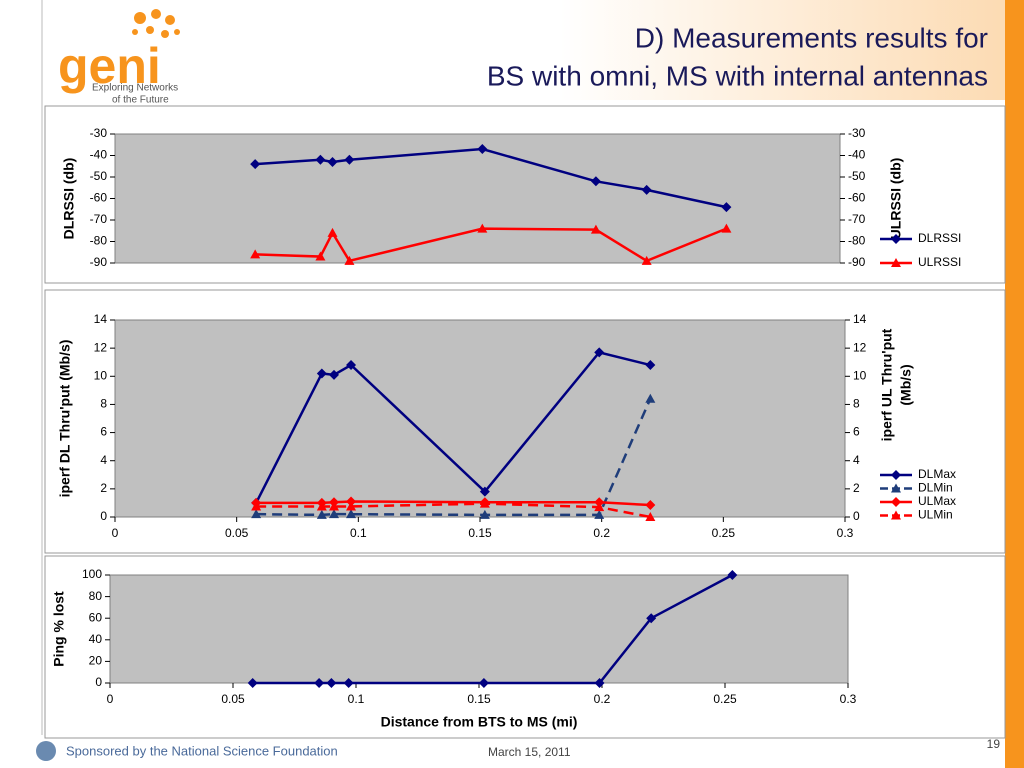 The width and height of the screenshot is (1024, 768). I want to click on y-tick-label: 2, so click(103, 488).